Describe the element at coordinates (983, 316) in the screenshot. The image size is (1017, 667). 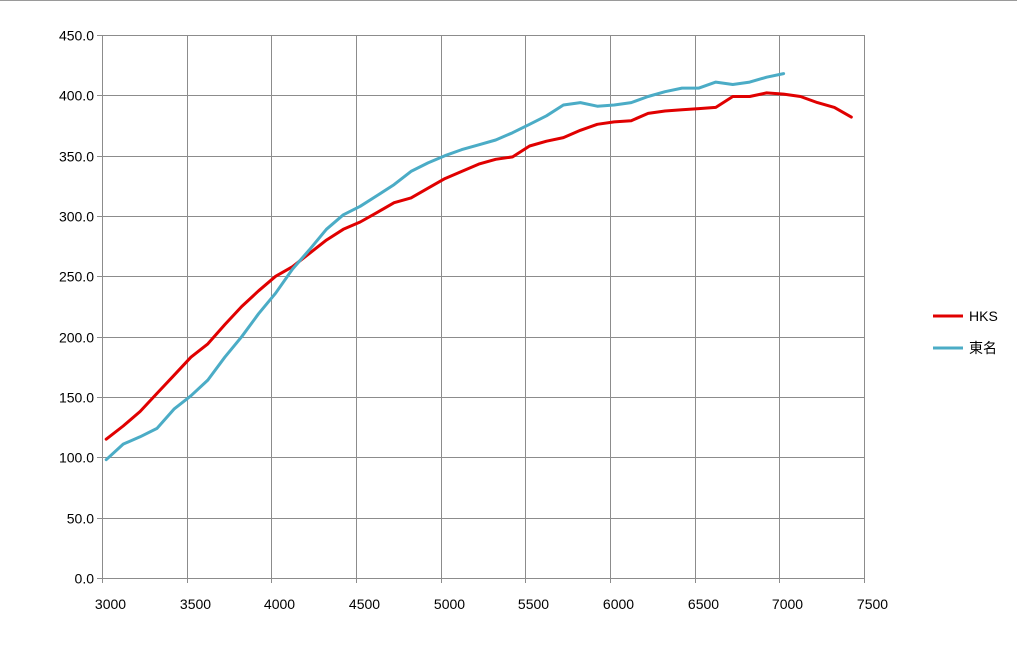
I see `legend-label: HKS` at that location.